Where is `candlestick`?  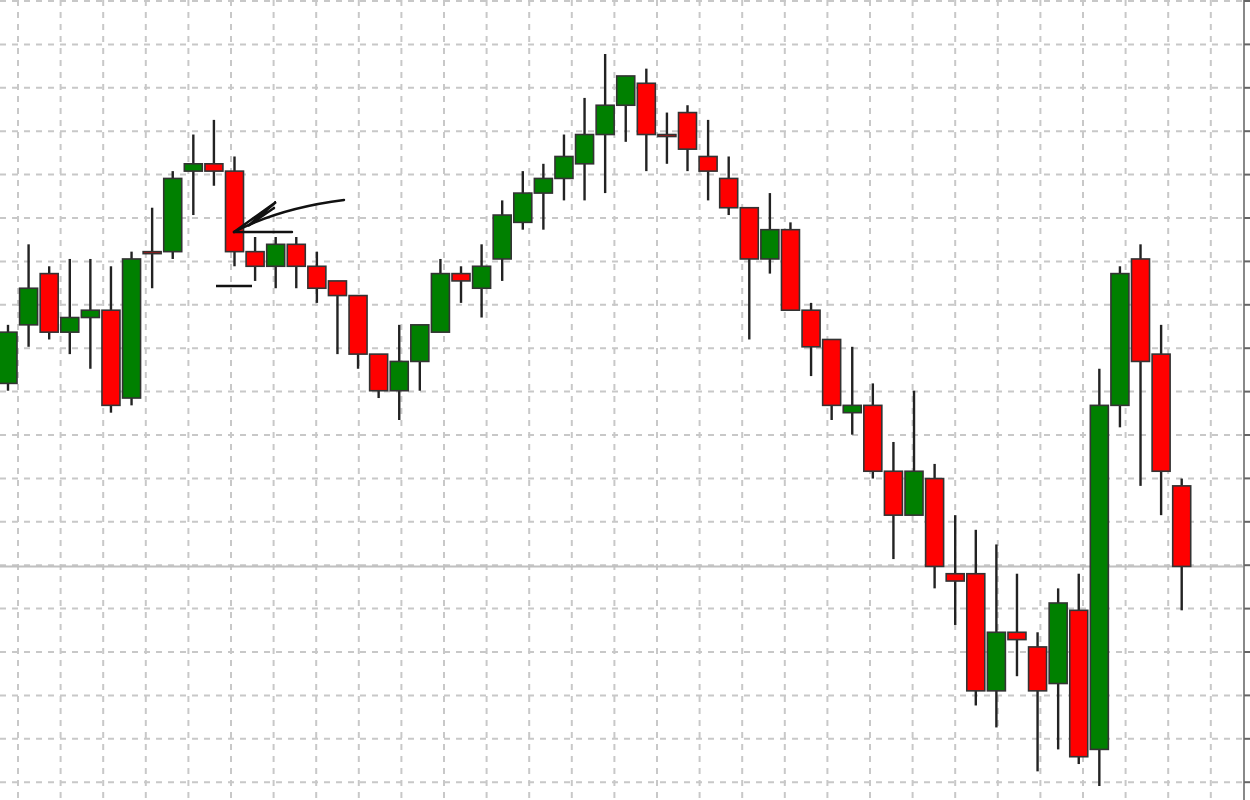
candlestick is located at coordinates (708, 160).